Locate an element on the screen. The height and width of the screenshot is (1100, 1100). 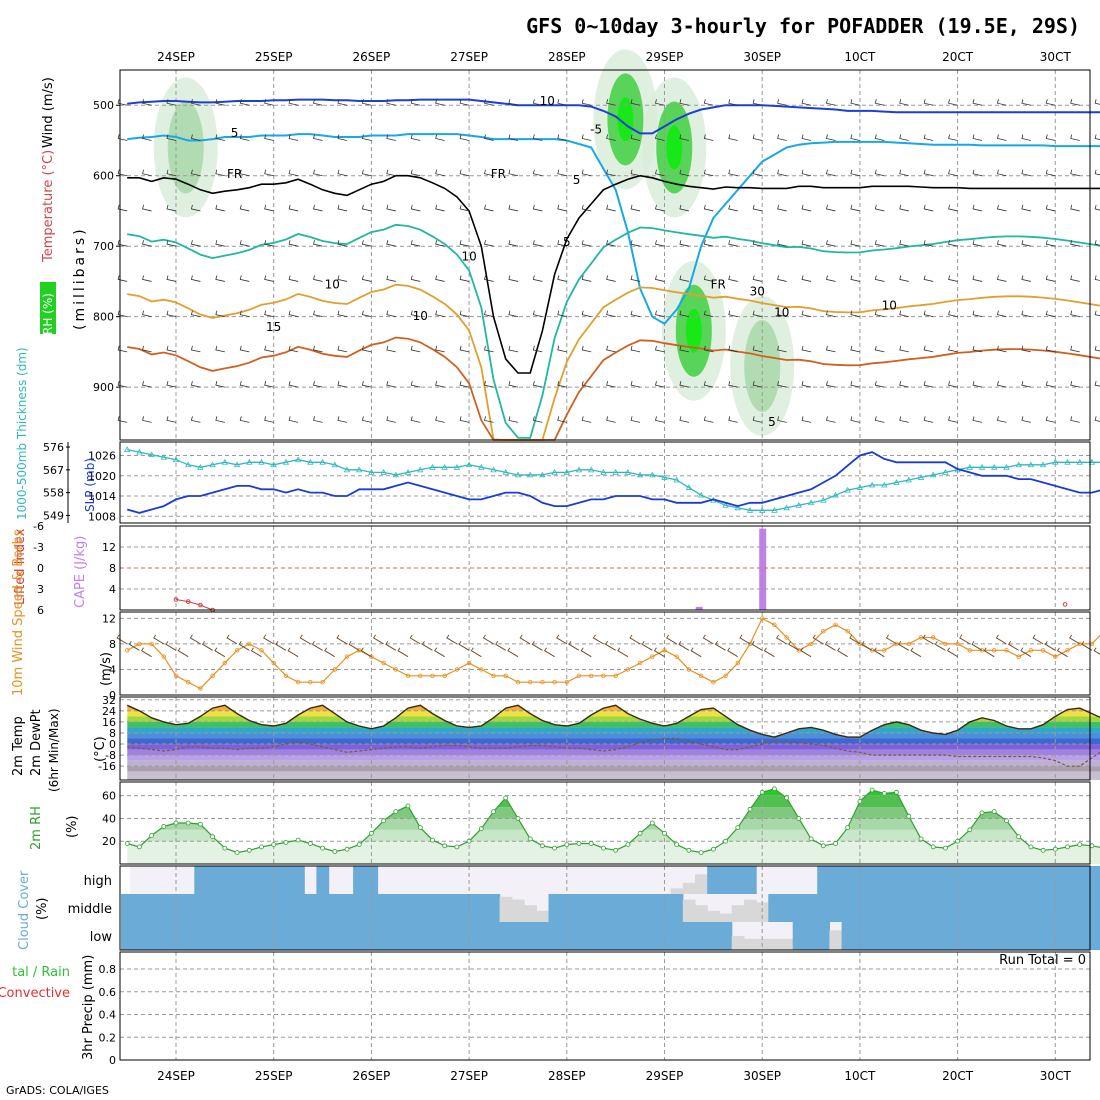
precip-tick-label: 0.2 is located at coordinates (108, 1037).